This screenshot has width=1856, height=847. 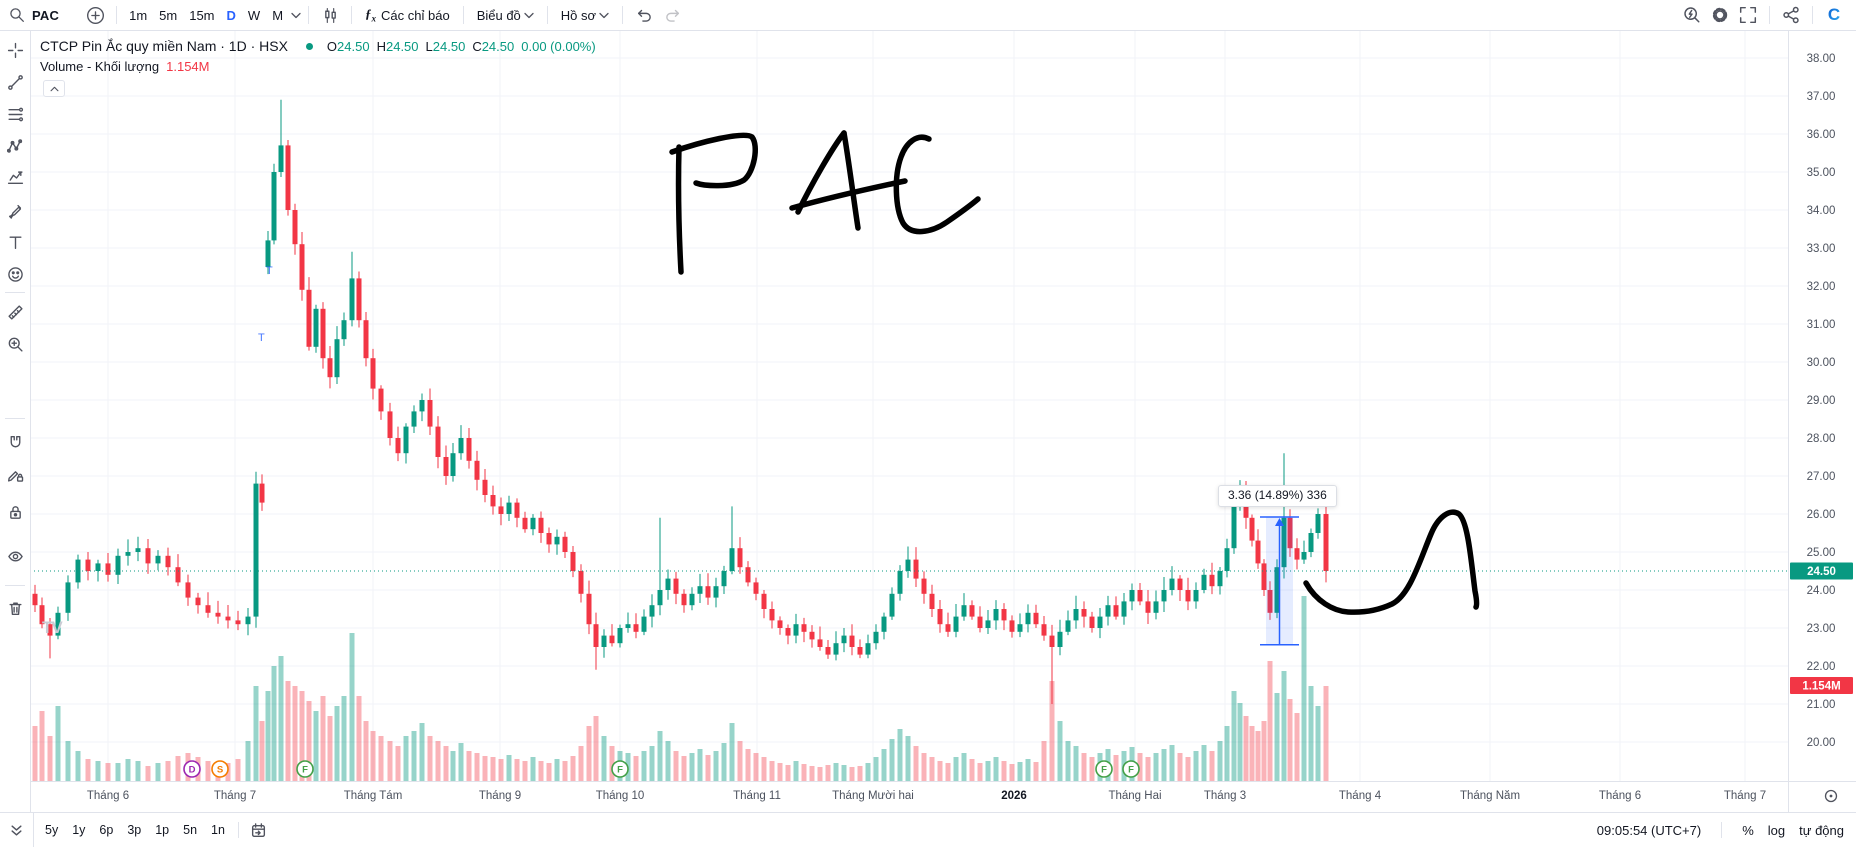 What do you see at coordinates (1748, 830) in the screenshot?
I see `percent-scale-toggle: %` at bounding box center [1748, 830].